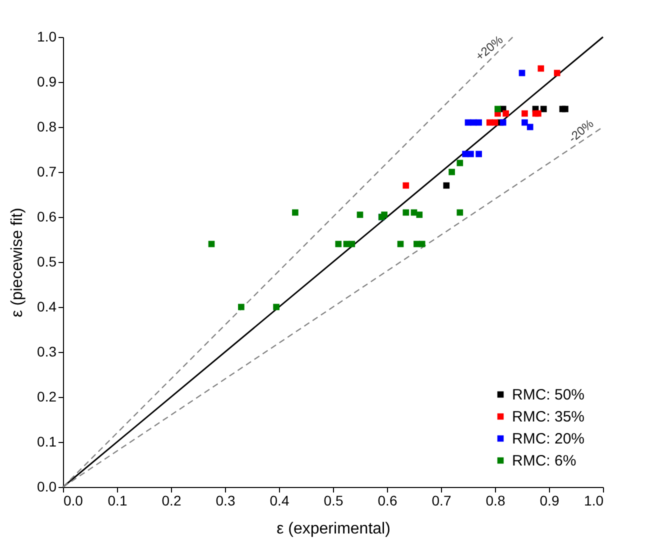 Image resolution: width=661 pixels, height=547 pixels. What do you see at coordinates (548, 395) in the screenshot?
I see `legend-label: RMC: 50%` at bounding box center [548, 395].